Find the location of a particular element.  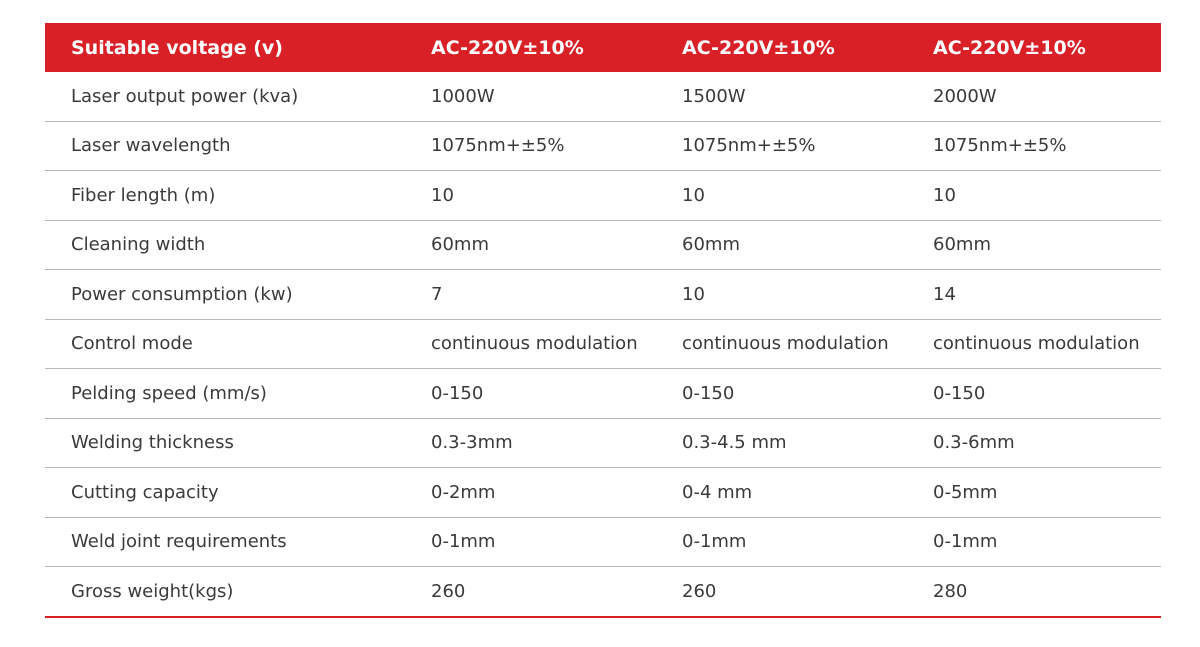

cell: 0-5mm is located at coordinates (1047, 492).